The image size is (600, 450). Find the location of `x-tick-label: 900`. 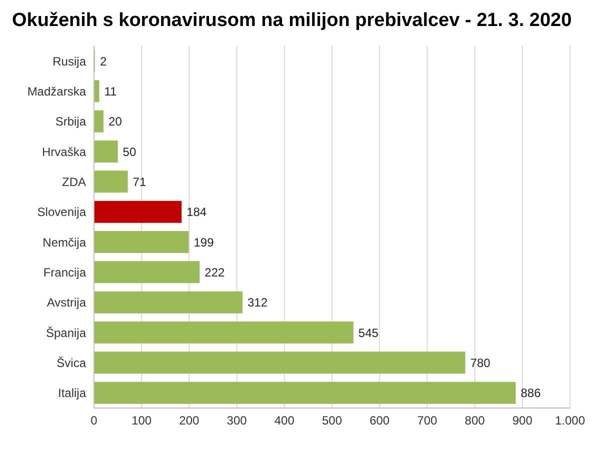

x-tick-label: 900 is located at coordinates (522, 421).